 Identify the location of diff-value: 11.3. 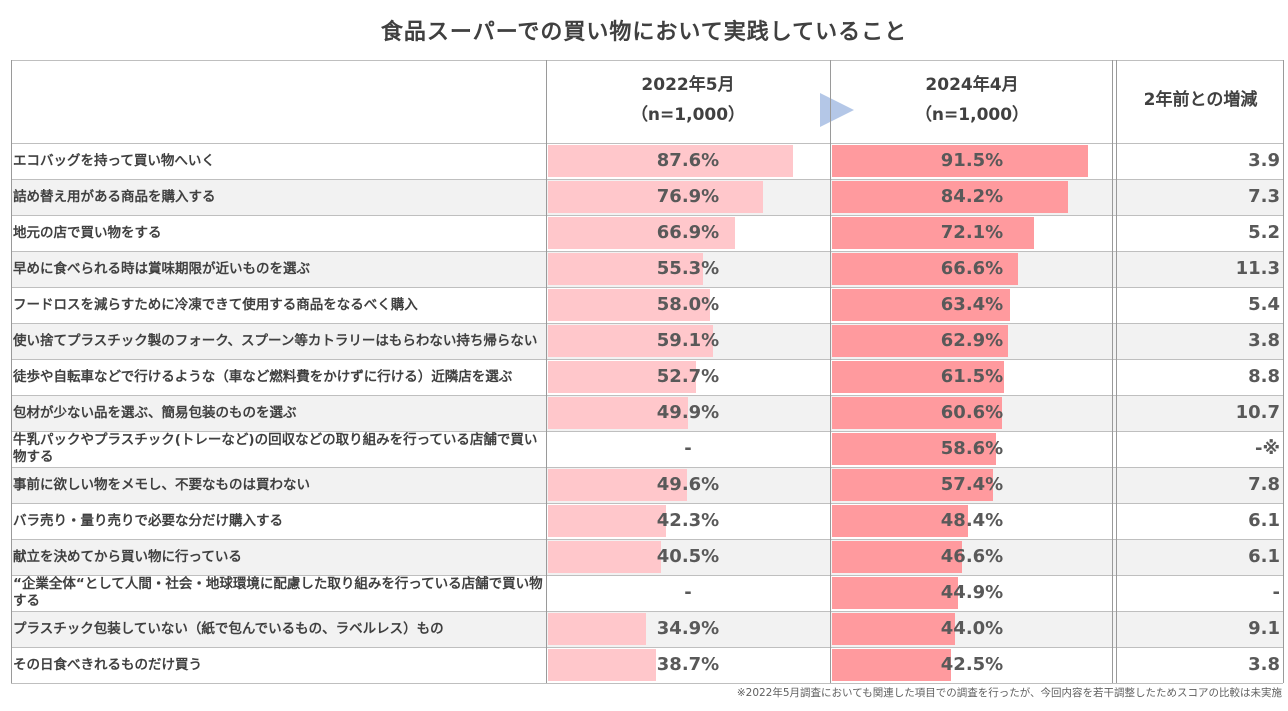
(1257, 268).